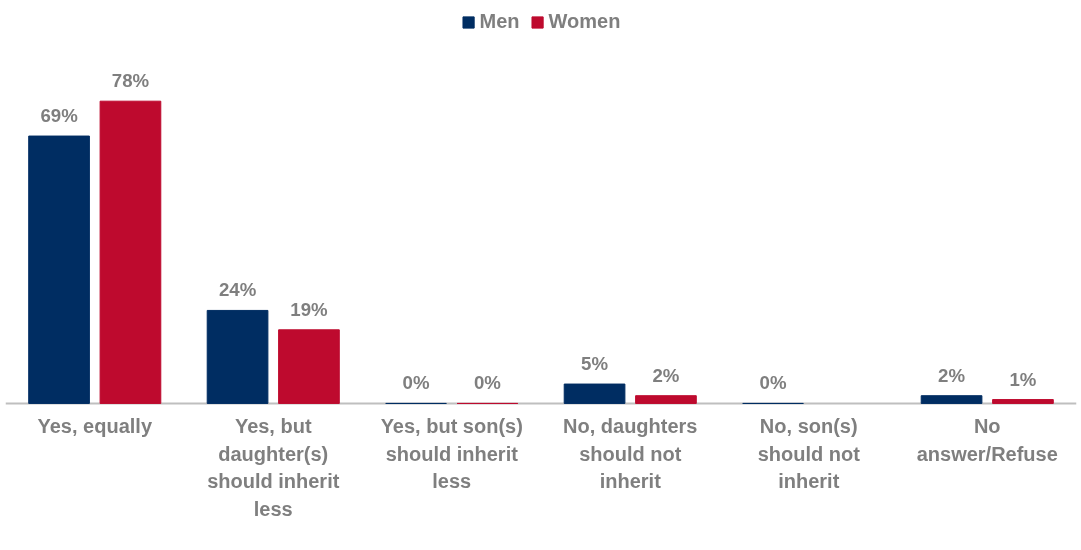  What do you see at coordinates (584, 21) in the screenshot?
I see `legend-label: Women` at bounding box center [584, 21].